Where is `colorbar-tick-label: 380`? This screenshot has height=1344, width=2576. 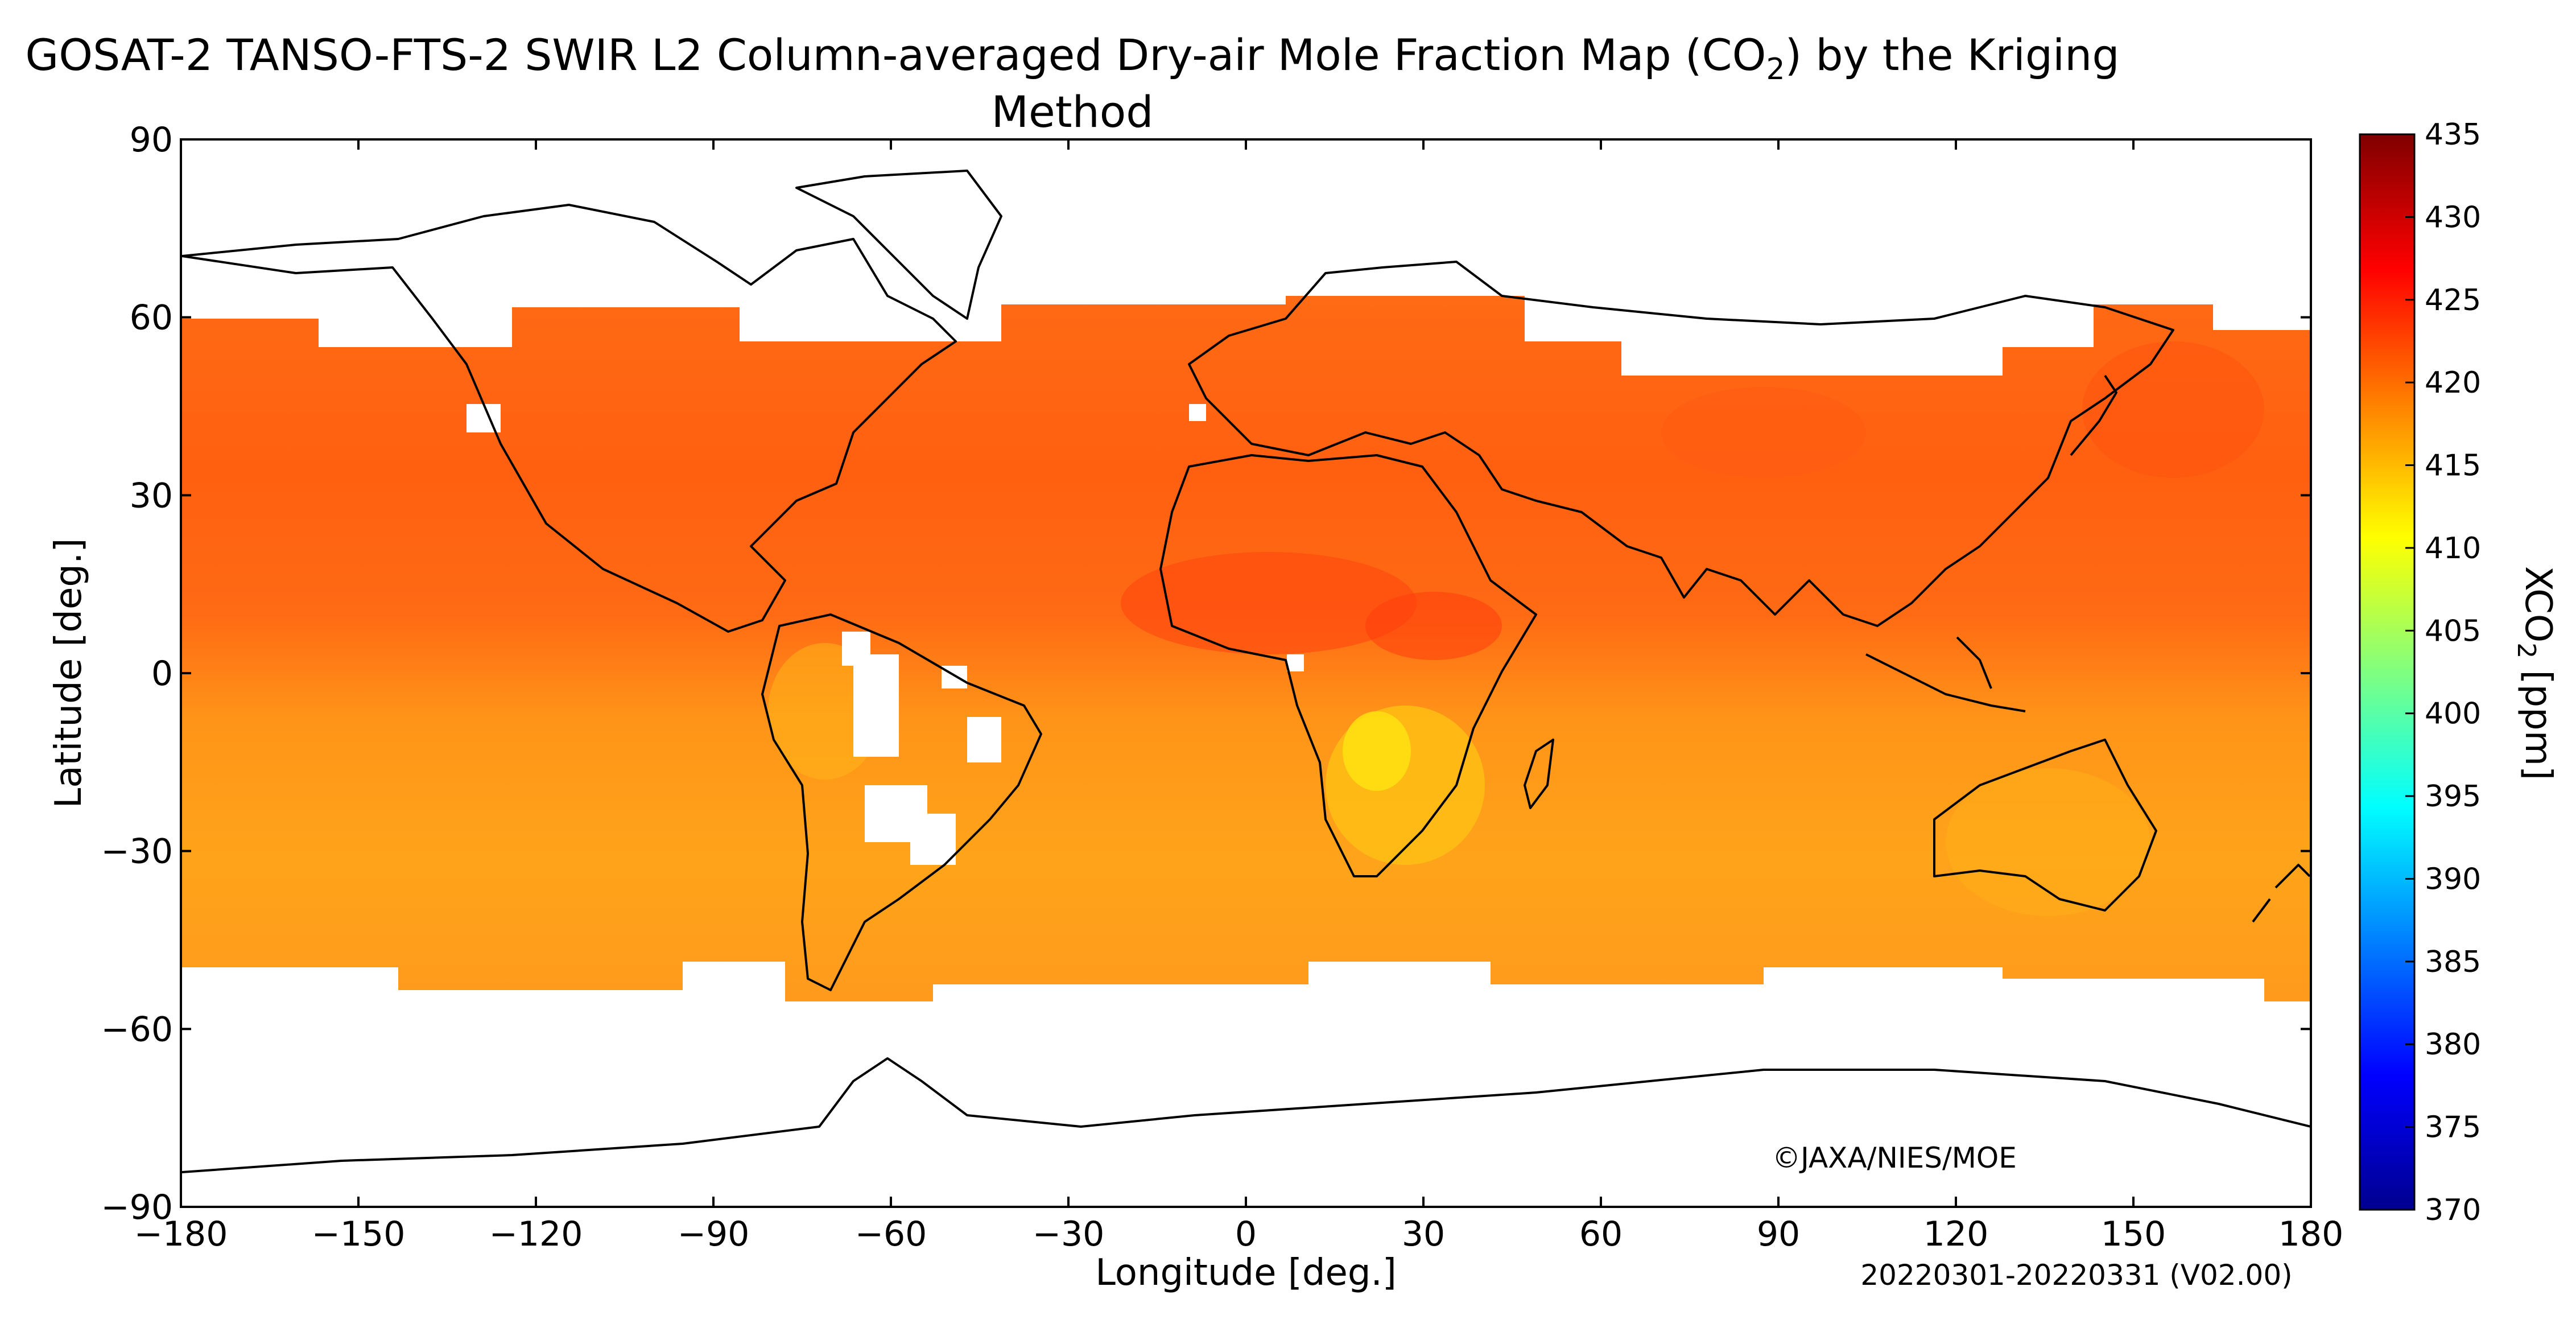
colorbar-tick-label: 380 is located at coordinates (2453, 1045).